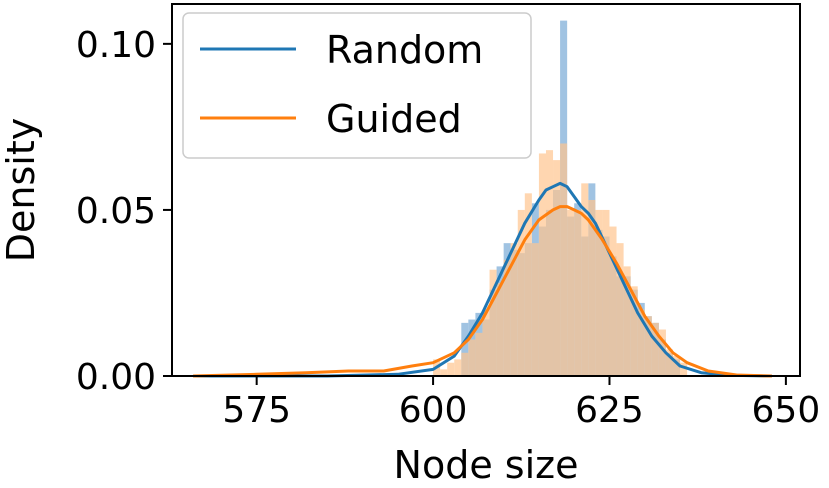 Image resolution: width=829 pixels, height=488 pixels. What do you see at coordinates (357, 85) in the screenshot?
I see `legend: Random Guided` at bounding box center [357, 85].